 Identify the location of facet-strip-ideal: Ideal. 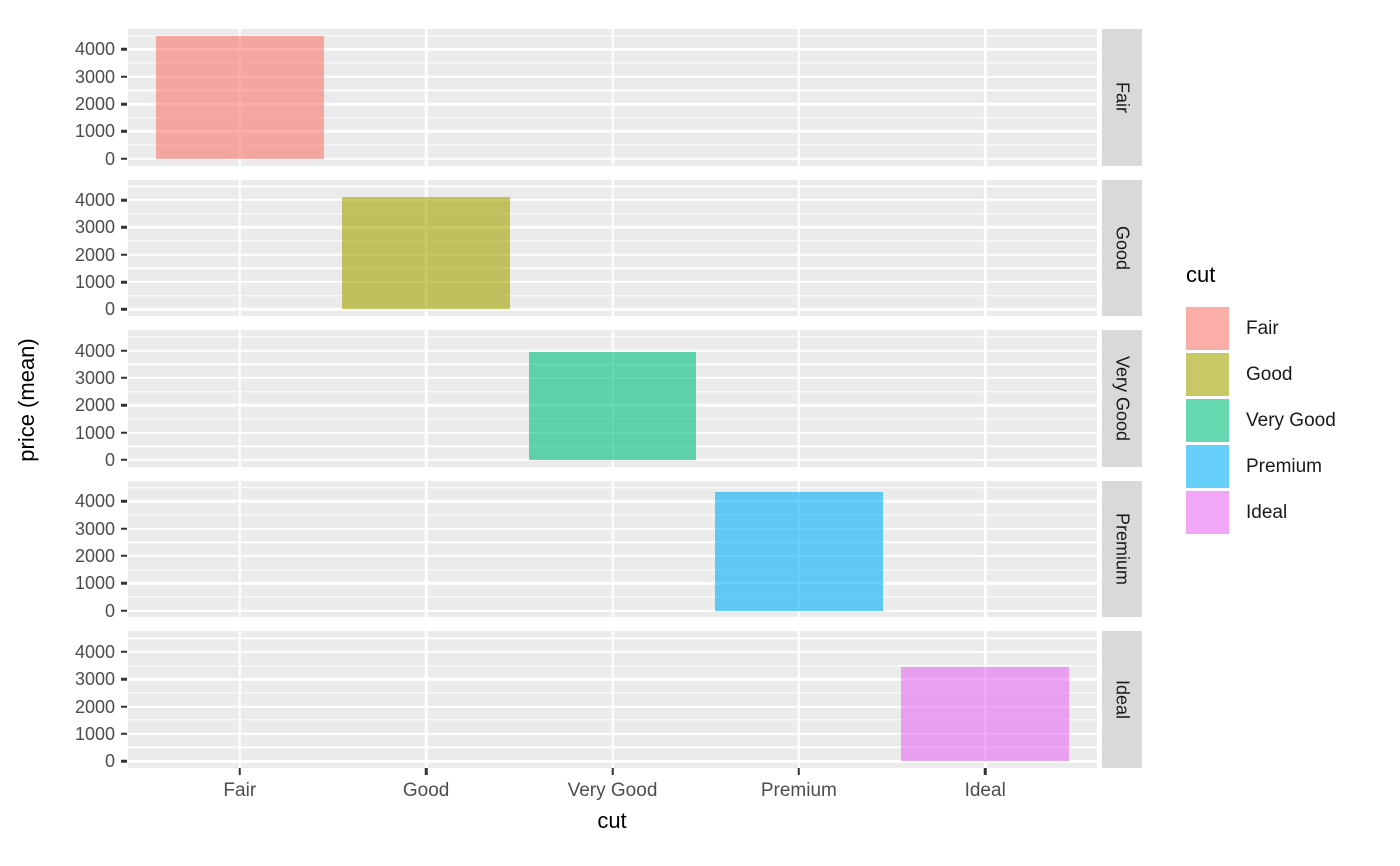
(1122, 699).